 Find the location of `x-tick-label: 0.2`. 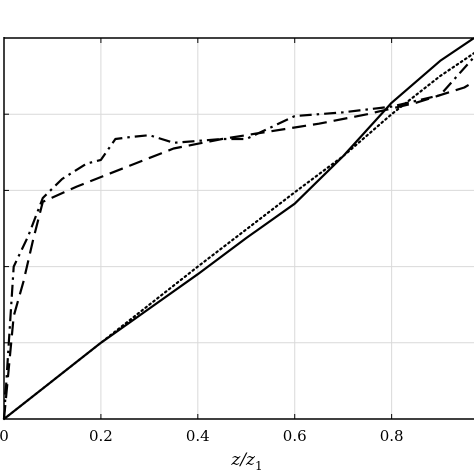

x-tick-label: 0.2 is located at coordinates (101, 436).